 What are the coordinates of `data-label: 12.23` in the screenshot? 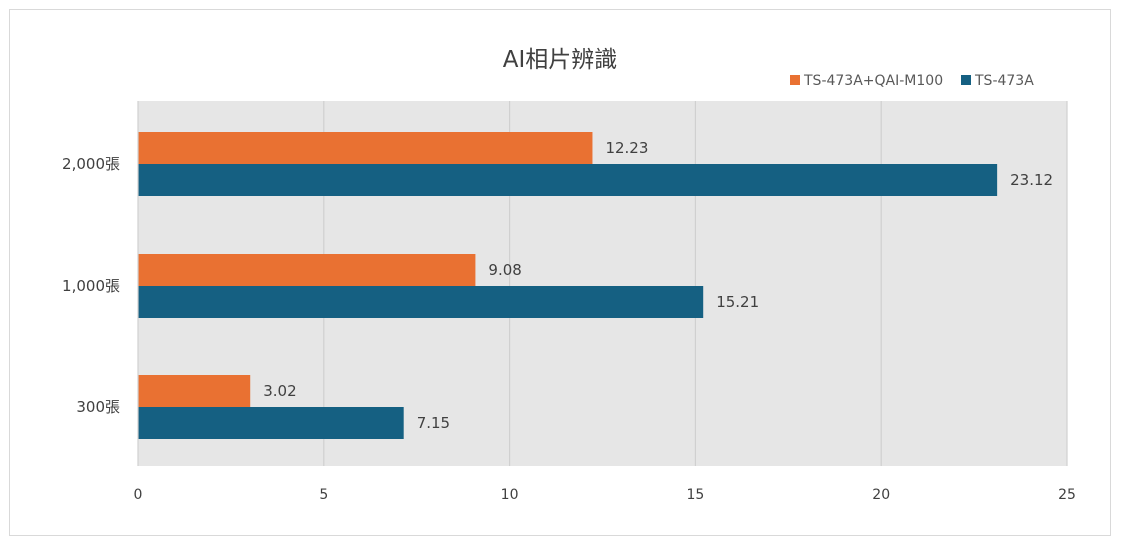 It's located at (626, 148).